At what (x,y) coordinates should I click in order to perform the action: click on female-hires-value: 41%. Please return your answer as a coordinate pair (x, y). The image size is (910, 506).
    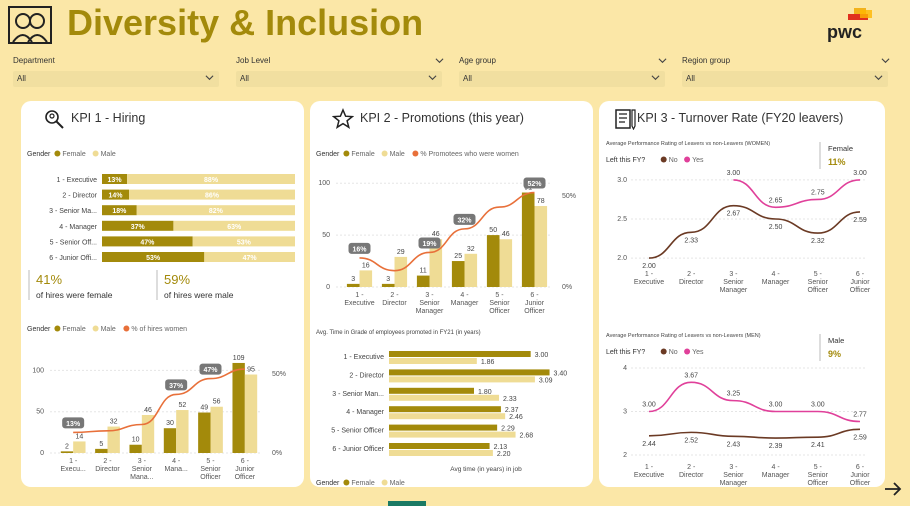
    Looking at the image, I should click on (49, 279).